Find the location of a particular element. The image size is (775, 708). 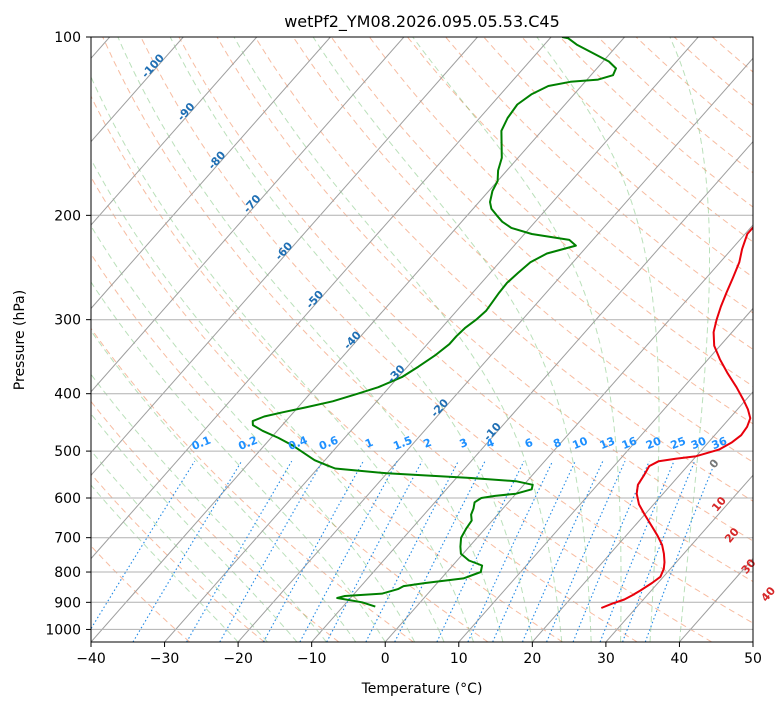

temperature-line is located at coordinates (676, 417).